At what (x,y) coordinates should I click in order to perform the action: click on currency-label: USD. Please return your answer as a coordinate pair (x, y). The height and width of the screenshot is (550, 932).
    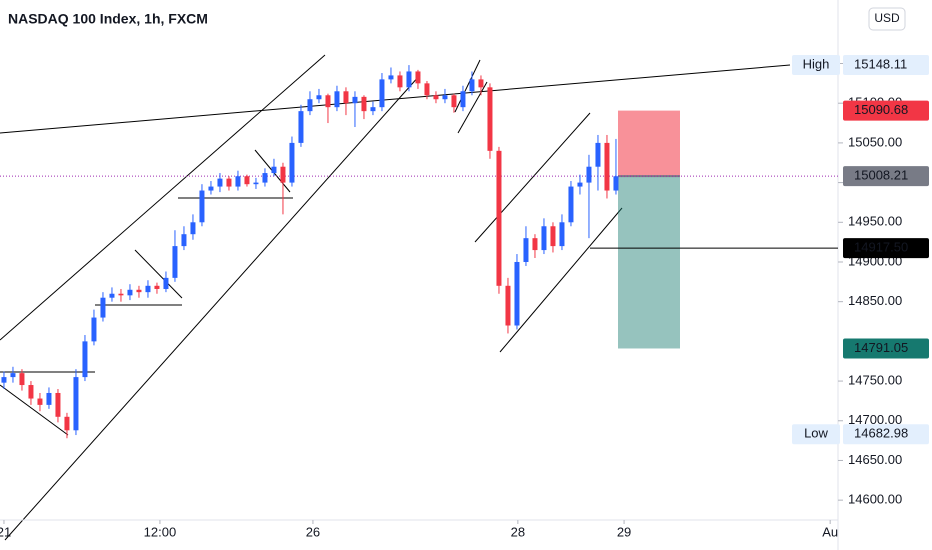
    Looking at the image, I should click on (887, 18).